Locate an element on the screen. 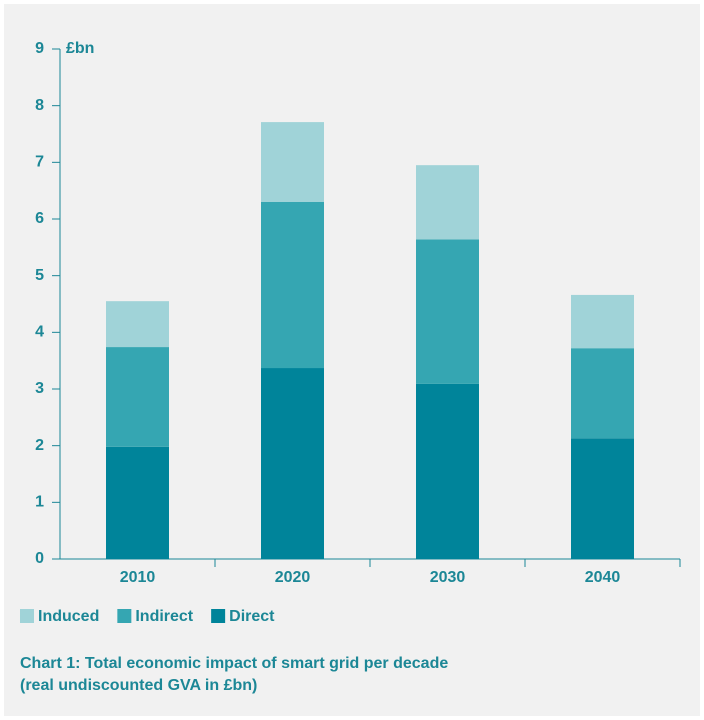 The image size is (704, 720). chart-subtitle: (real undiscounted GVA in £bn) is located at coordinates (138, 685).